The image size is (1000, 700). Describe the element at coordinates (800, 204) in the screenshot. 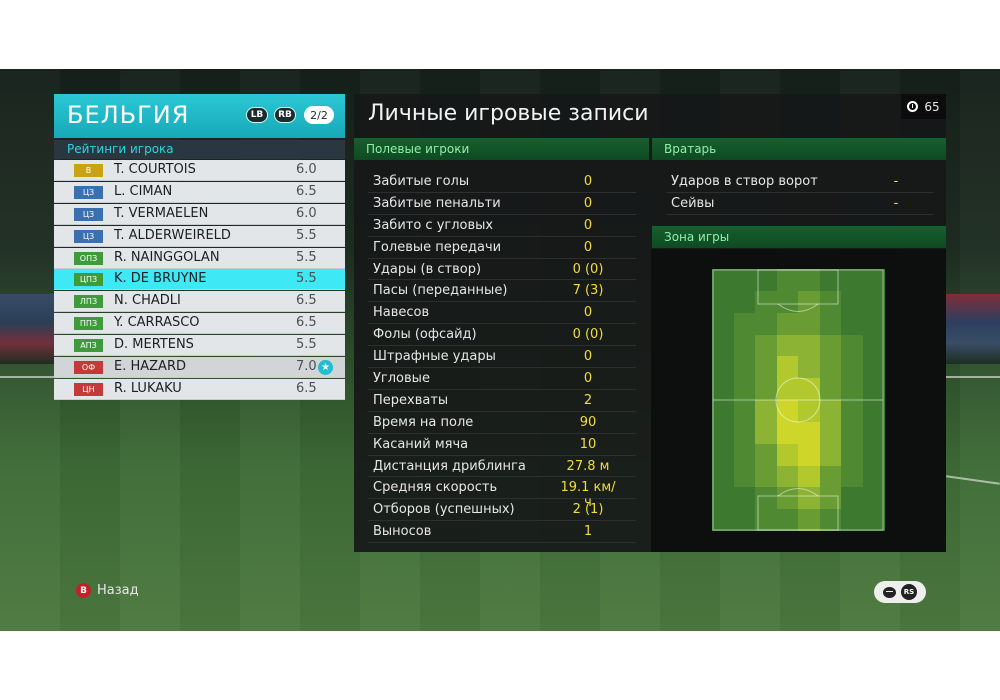

I see `gk-stat-row: Сейвы -` at that location.